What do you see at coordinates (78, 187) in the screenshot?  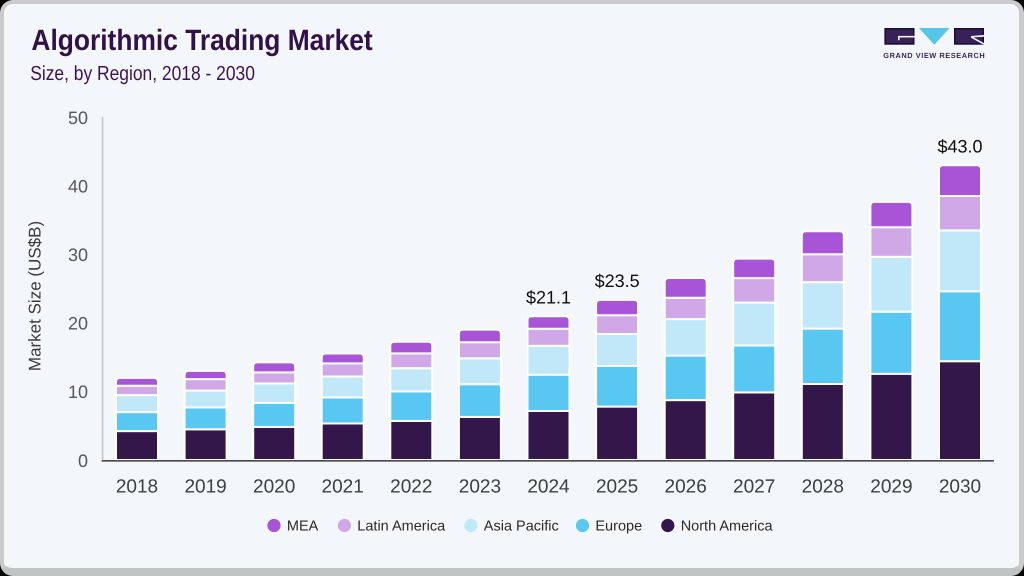 I see `svg-text: 40` at bounding box center [78, 187].